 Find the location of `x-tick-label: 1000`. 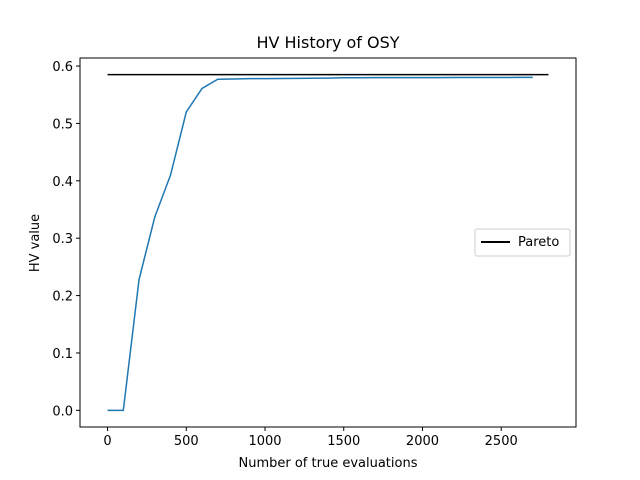

x-tick-label: 1000 is located at coordinates (264, 441).